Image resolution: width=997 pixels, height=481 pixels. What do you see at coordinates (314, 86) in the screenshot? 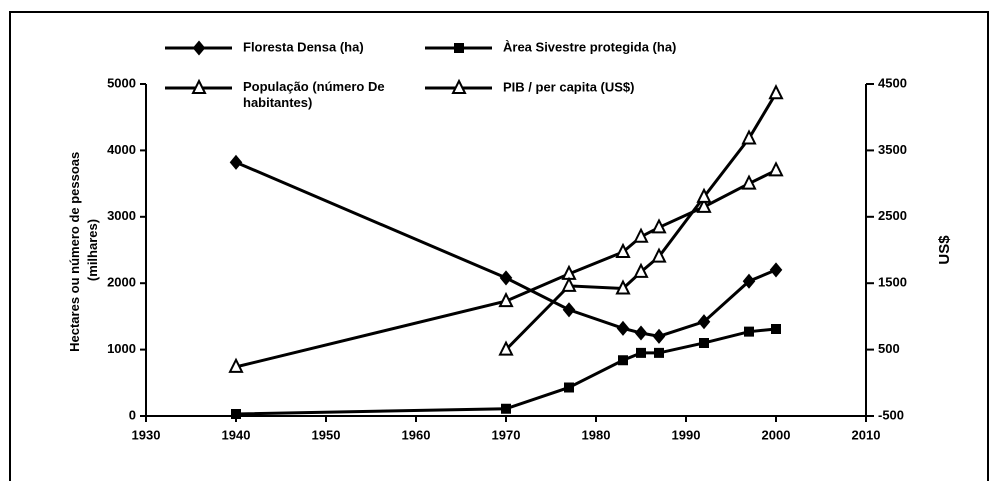
I see `legend-label-line: População (número De` at bounding box center [314, 86].